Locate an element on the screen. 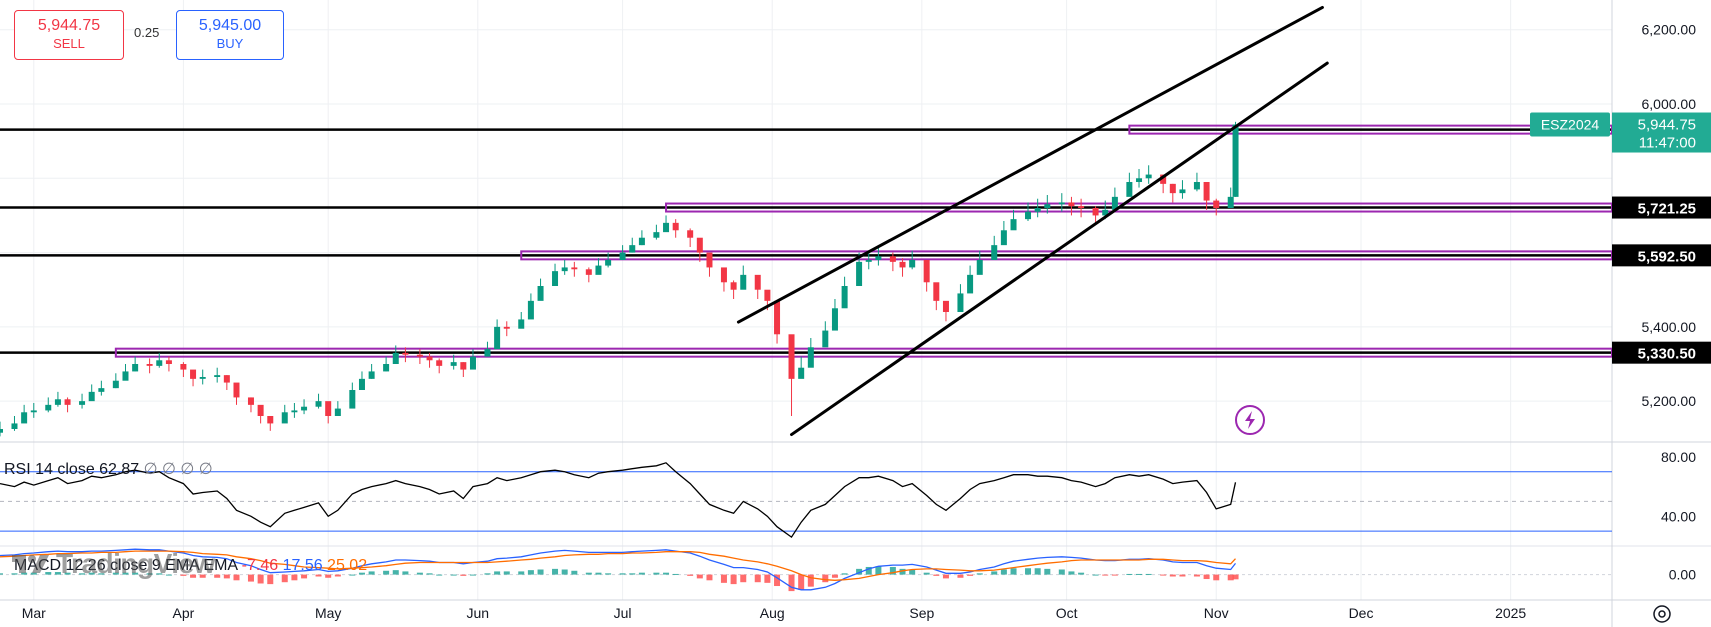 The height and width of the screenshot is (627, 1711). buy-button: 5,945.00 BUY is located at coordinates (230, 35).